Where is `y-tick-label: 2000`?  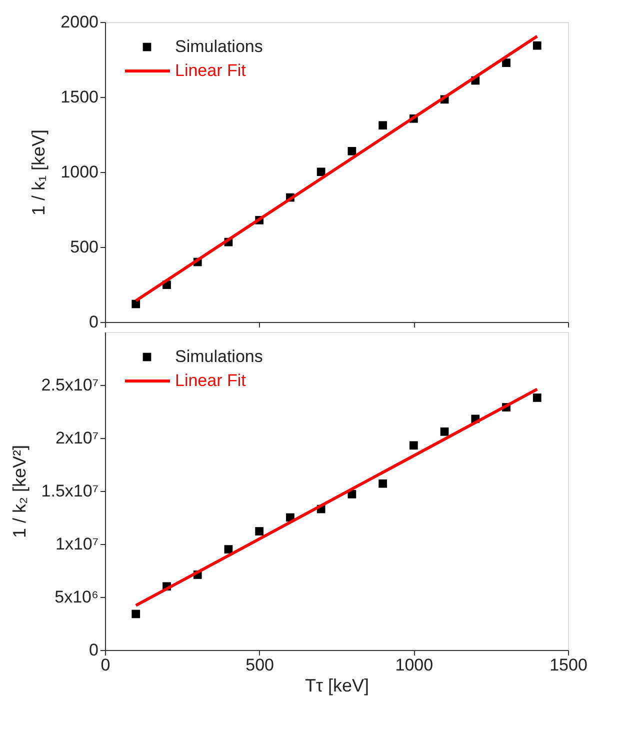 y-tick-label: 2000 is located at coordinates (79, 22).